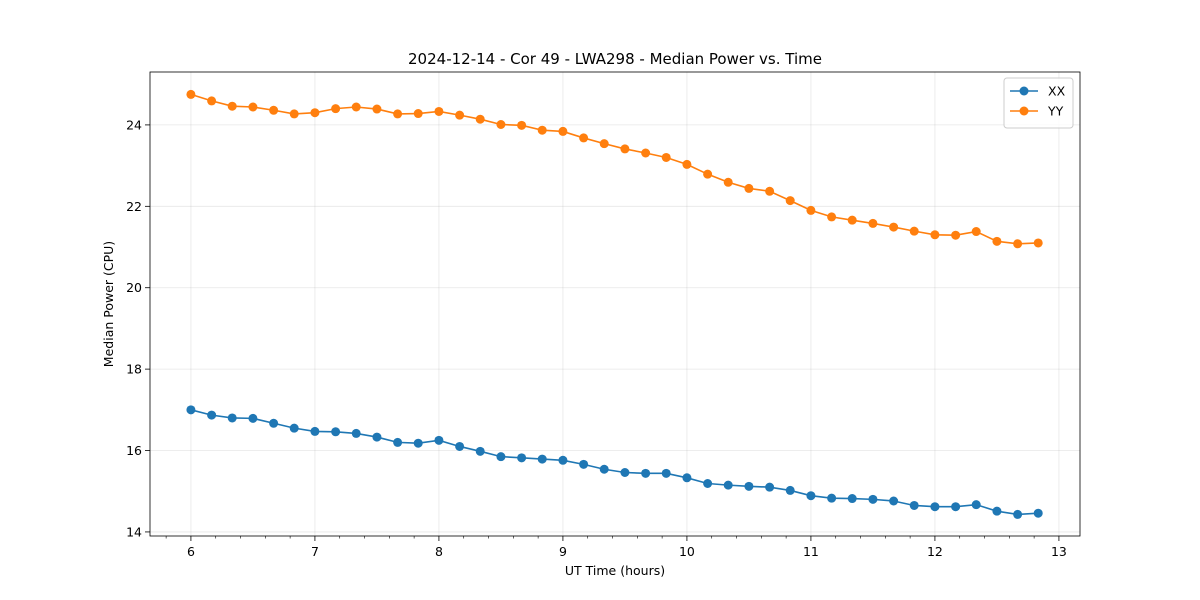  I want to click on legend-marker-xx, so click(1024, 91).